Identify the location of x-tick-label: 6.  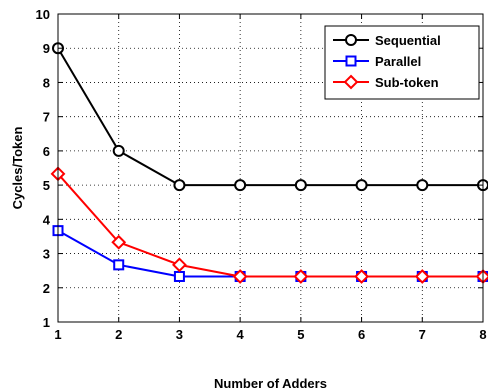
(361, 334).